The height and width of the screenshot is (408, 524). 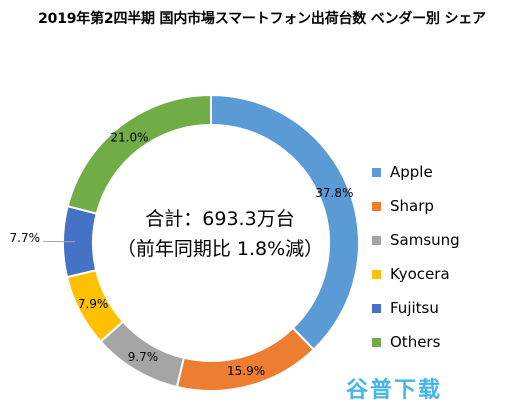 I want to click on legend-item-fujitsu: Fujitsu, so click(x=416, y=308).